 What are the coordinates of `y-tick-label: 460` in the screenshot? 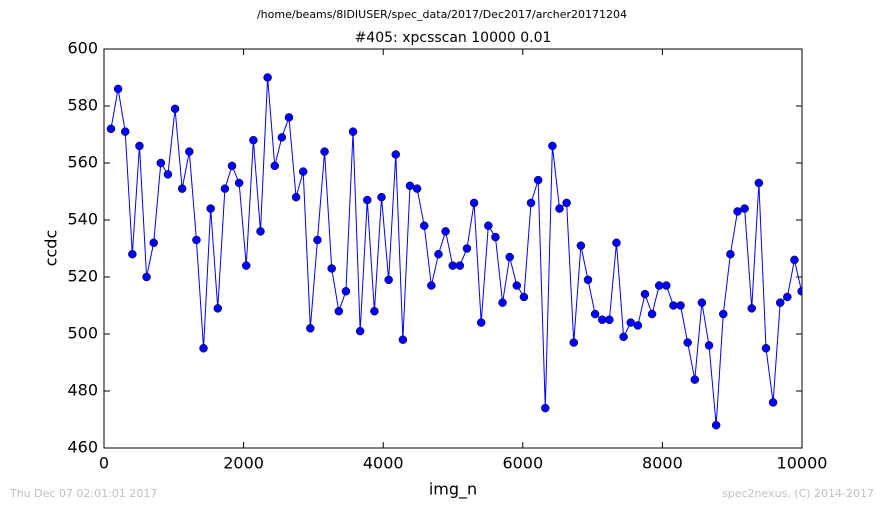 It's located at (82, 447).